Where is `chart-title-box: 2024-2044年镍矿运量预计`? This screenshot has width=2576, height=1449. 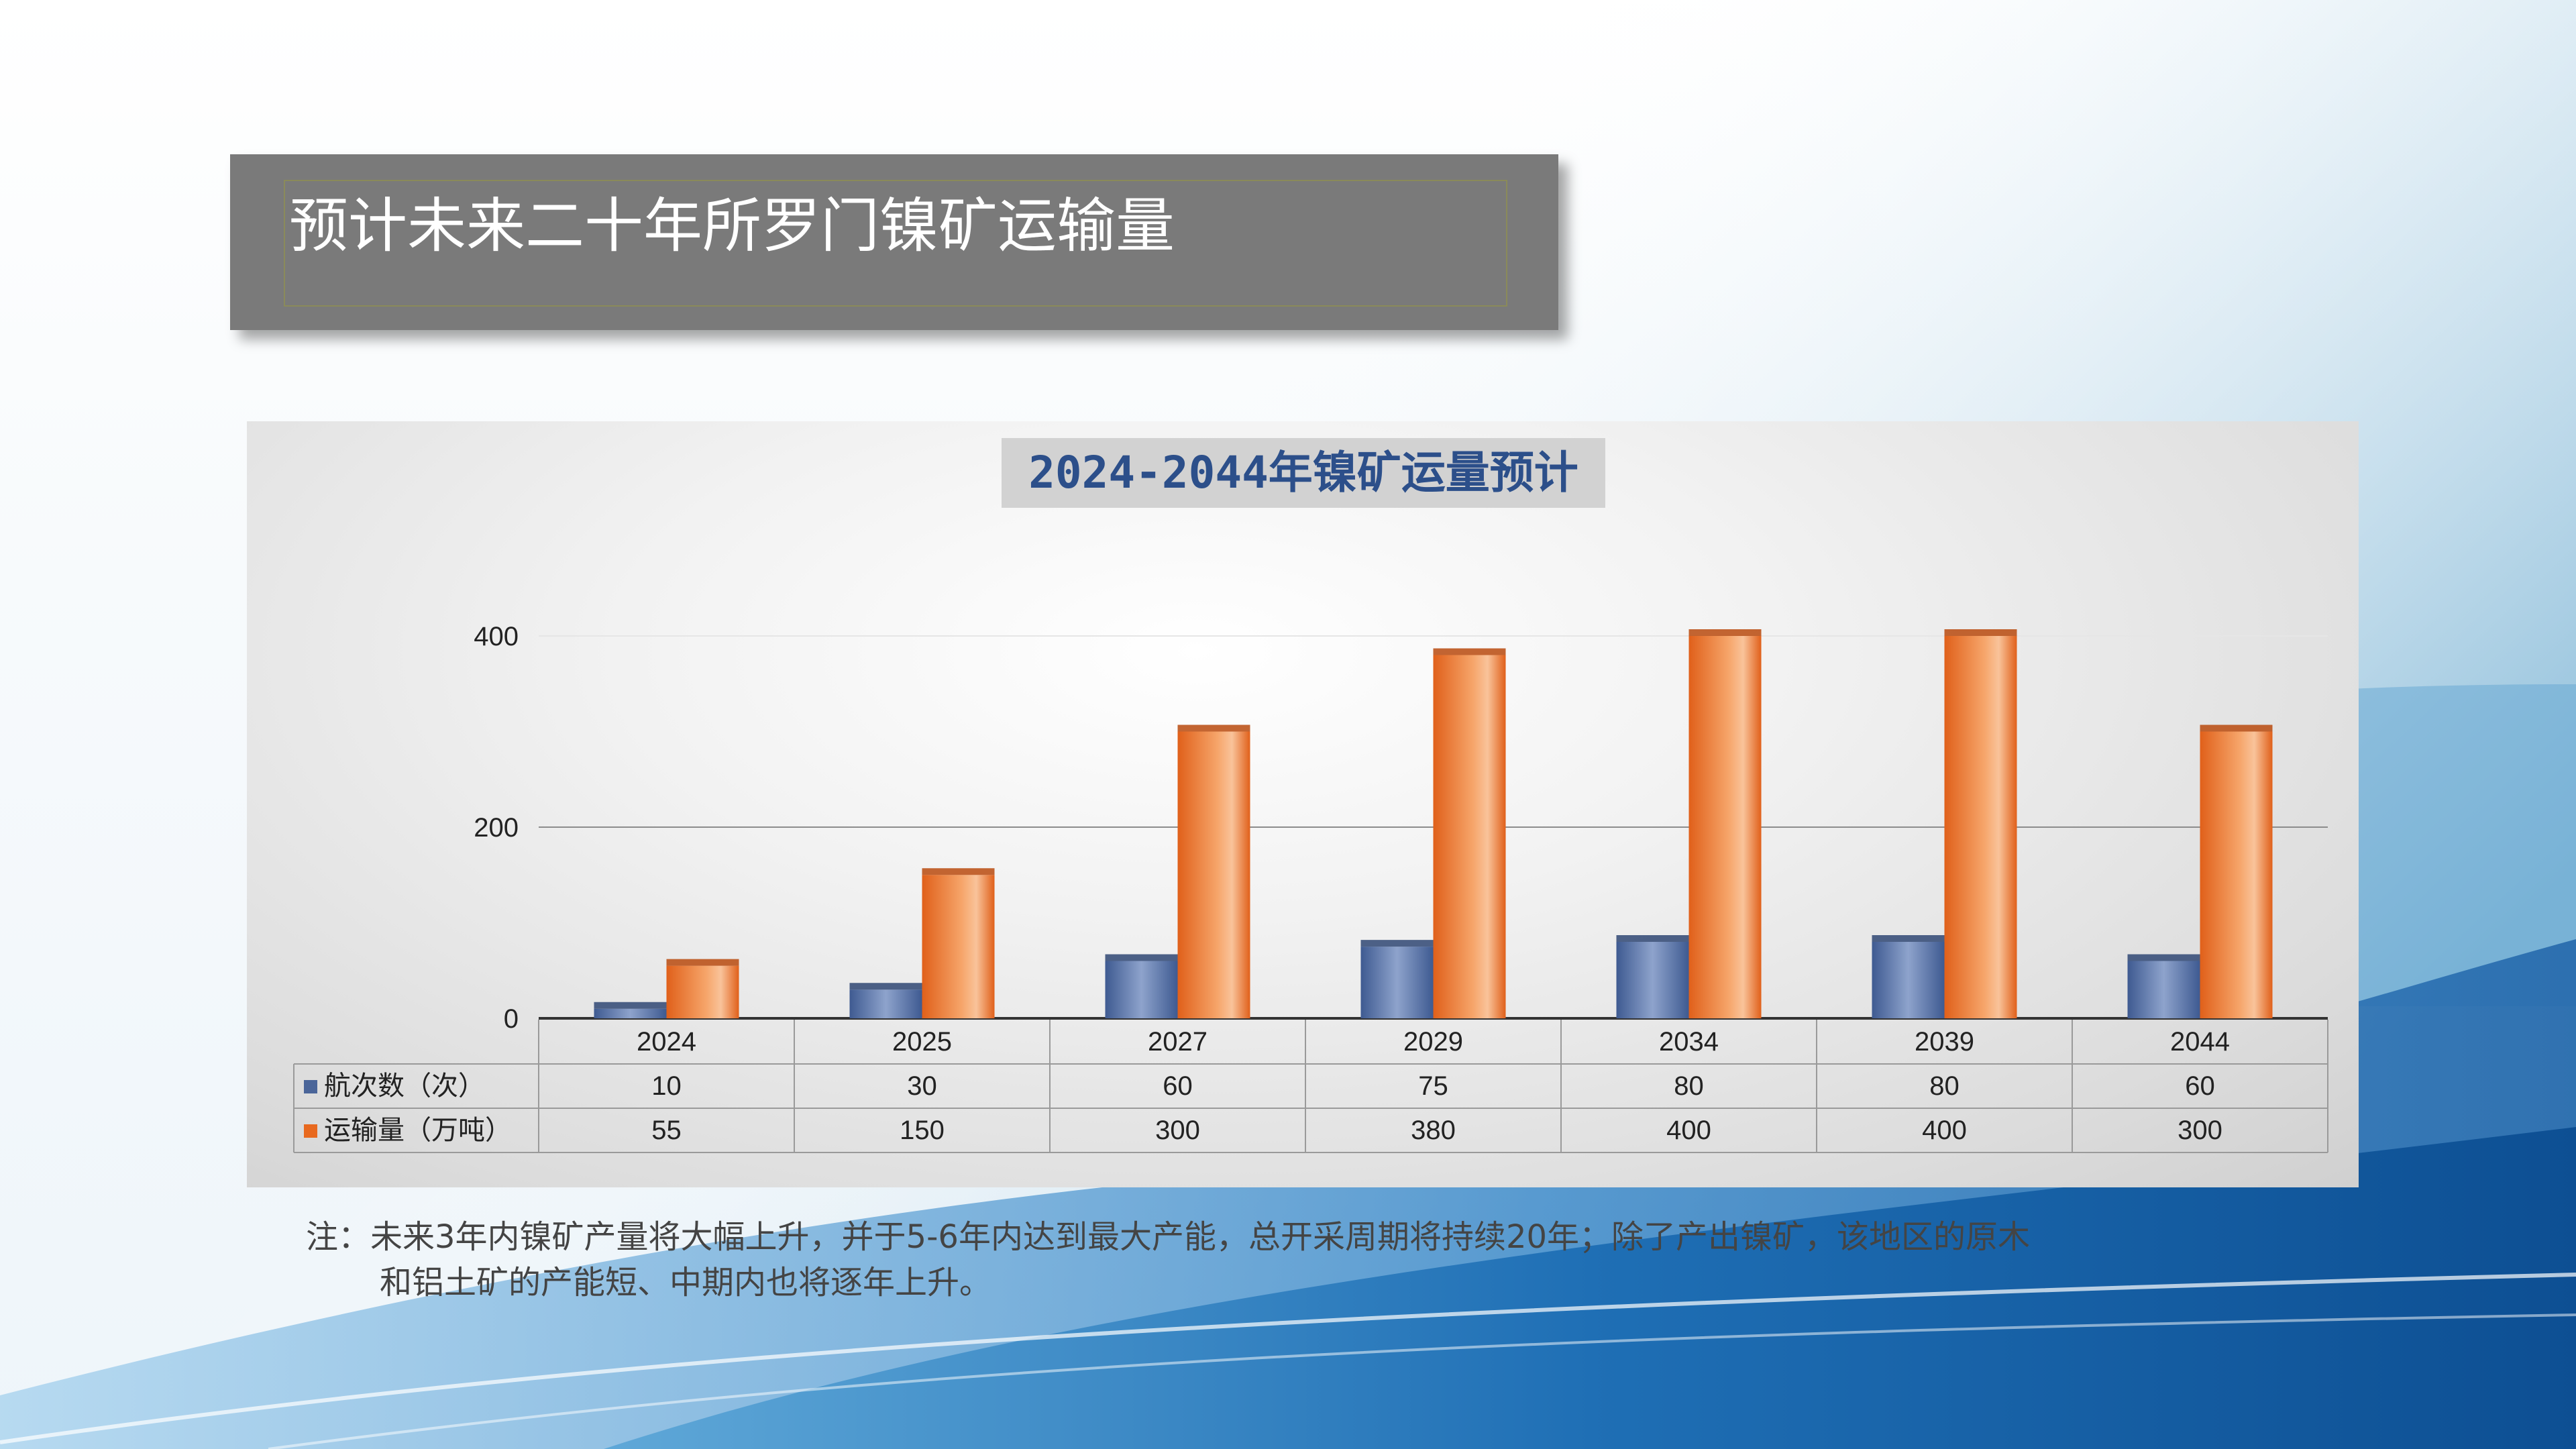
chart-title-box: 2024-2044年镍矿运量预计 is located at coordinates (1303, 473).